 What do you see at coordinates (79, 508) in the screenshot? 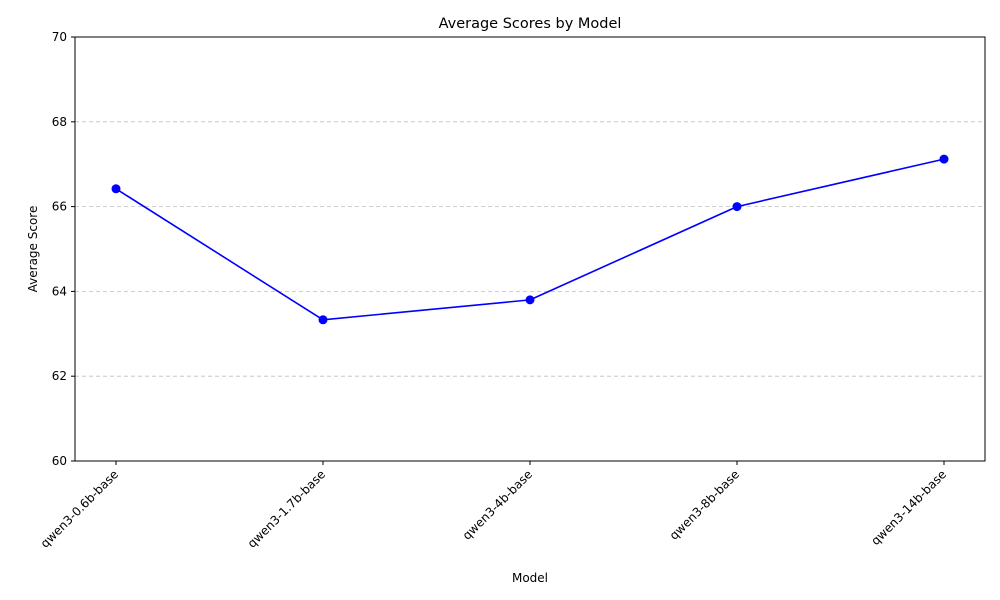
I see `x-tick-label: qwen3-0.6b-base` at bounding box center [79, 508].